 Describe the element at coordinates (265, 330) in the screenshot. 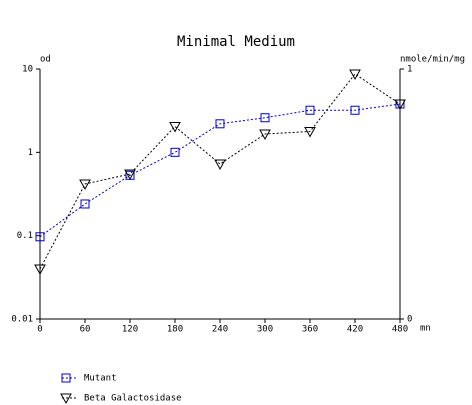

I see `x-tick-label: 300` at that location.